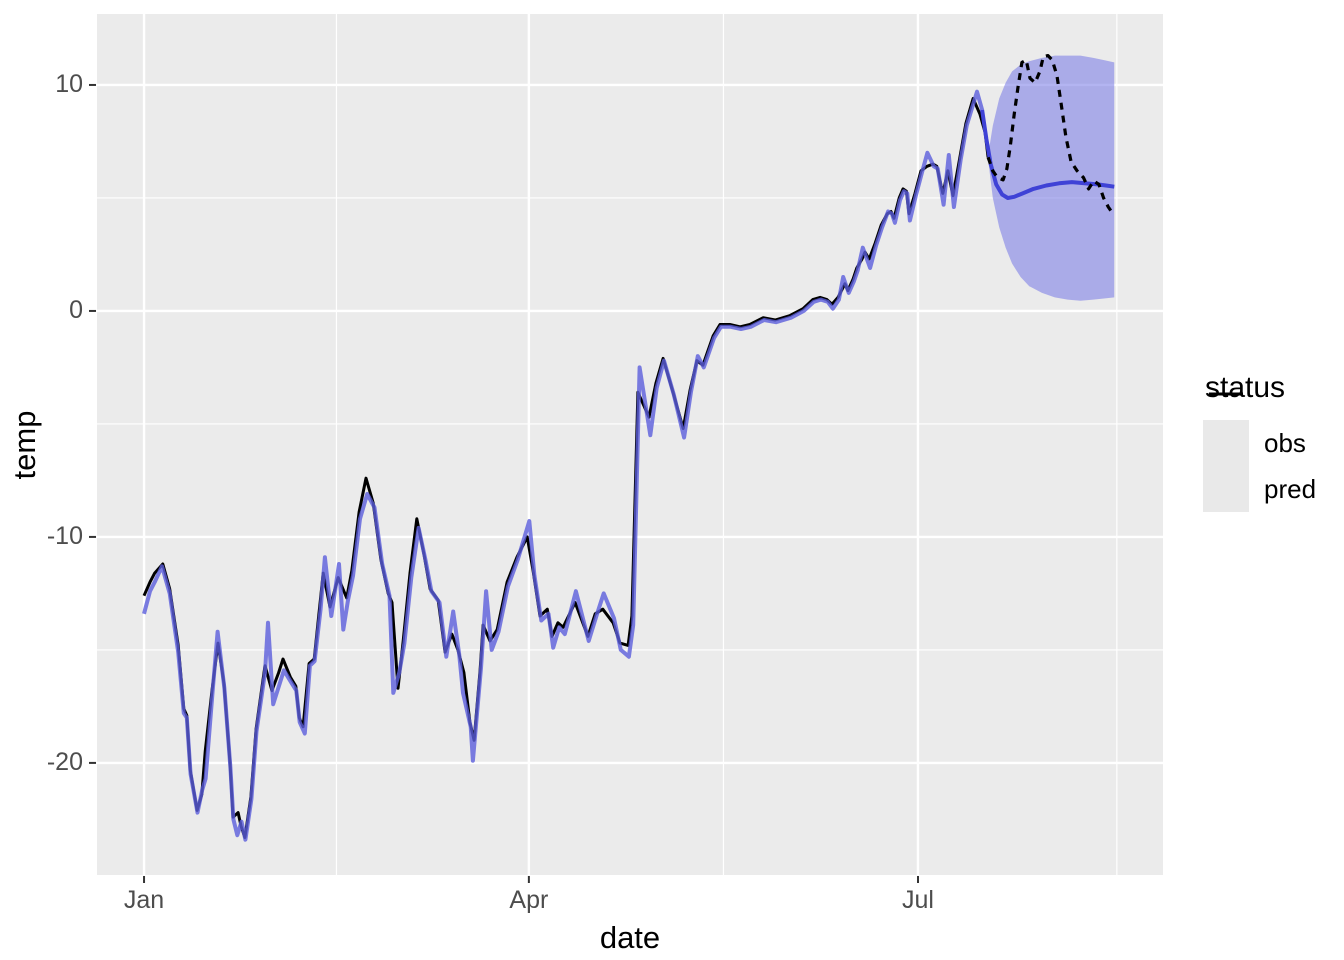 The image size is (1344, 960). What do you see at coordinates (64, 535) in the screenshot?
I see `y-tick-label: -10` at bounding box center [64, 535].